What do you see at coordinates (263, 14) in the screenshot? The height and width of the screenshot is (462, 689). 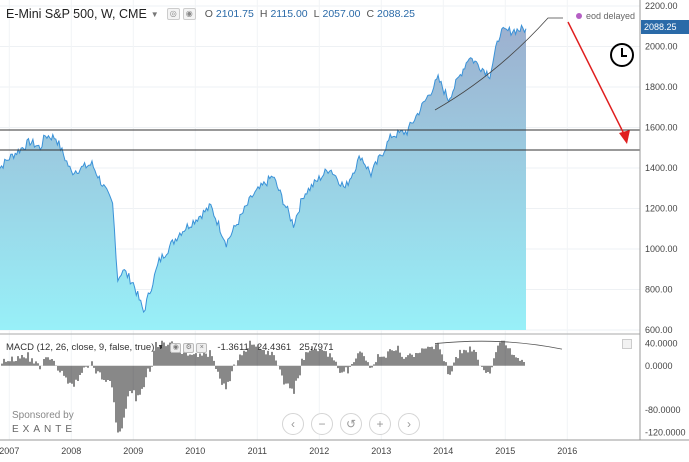 I see `high-label: H` at bounding box center [263, 14].